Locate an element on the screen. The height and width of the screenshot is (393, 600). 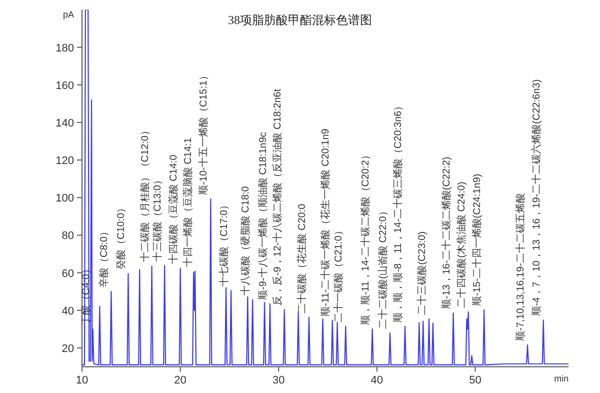
chart-title: 38项脂肪酸甲酯混标色谱图 is located at coordinates (300, 20).